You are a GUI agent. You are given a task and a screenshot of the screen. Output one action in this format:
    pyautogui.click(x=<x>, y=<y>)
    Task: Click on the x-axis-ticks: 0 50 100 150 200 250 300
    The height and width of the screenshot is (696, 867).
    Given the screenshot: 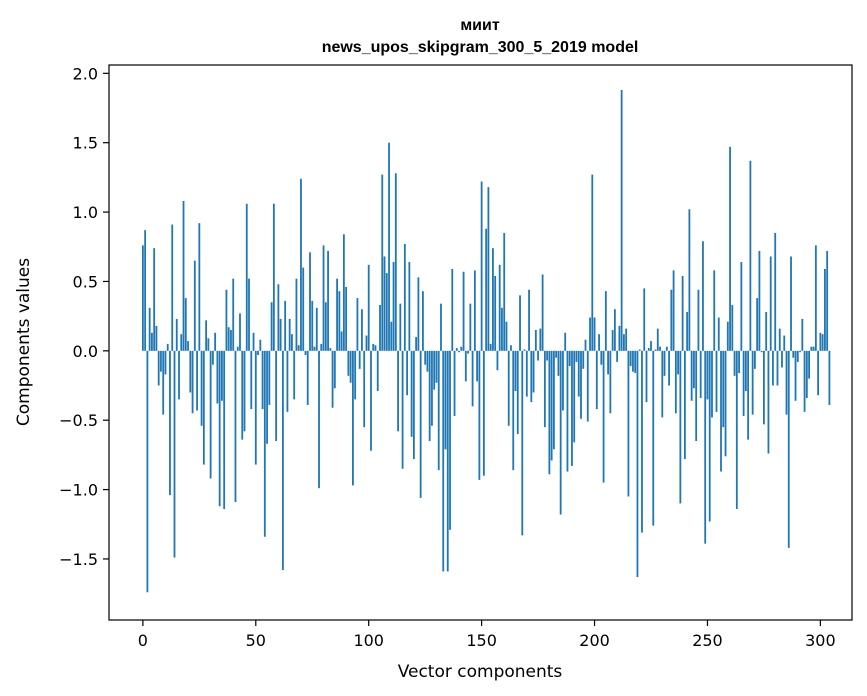 What is the action you would take?
    pyautogui.click(x=487, y=635)
    